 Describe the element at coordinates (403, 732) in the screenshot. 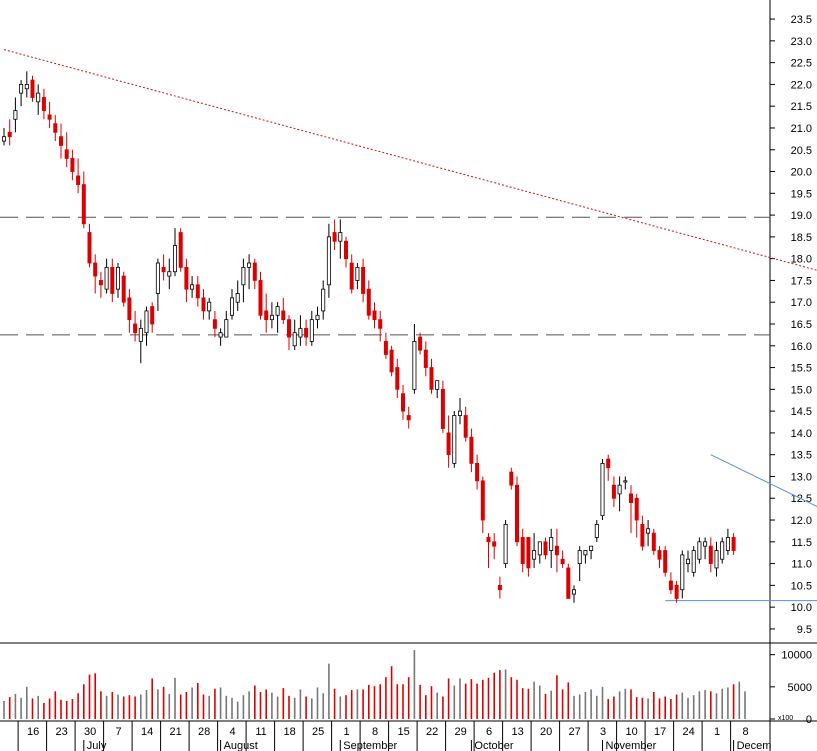

I see `date-label: 15` at that location.